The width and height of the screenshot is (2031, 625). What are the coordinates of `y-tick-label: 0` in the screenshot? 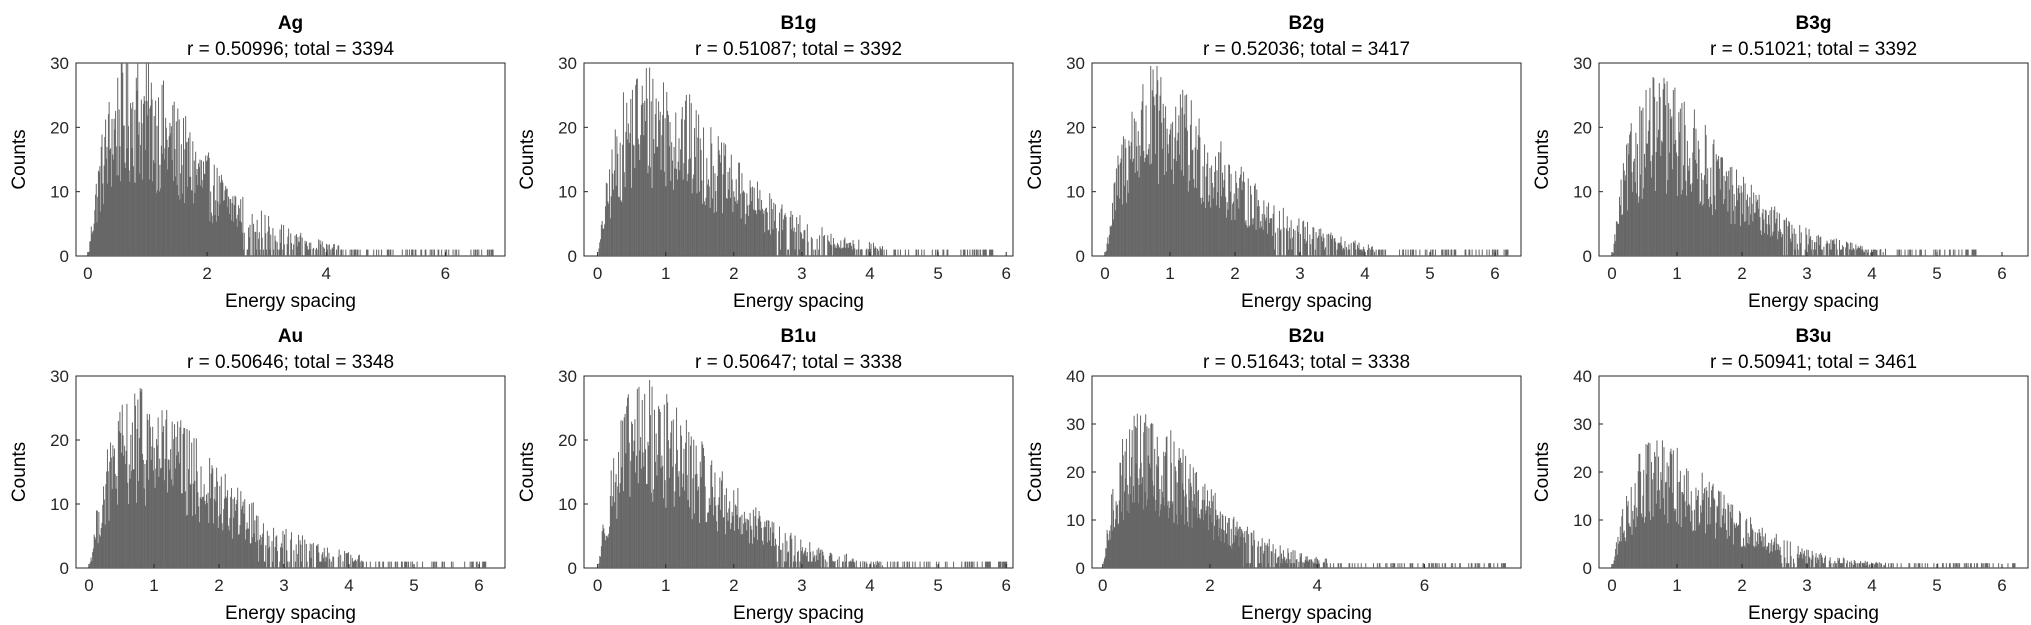 It's located at (1080, 256).